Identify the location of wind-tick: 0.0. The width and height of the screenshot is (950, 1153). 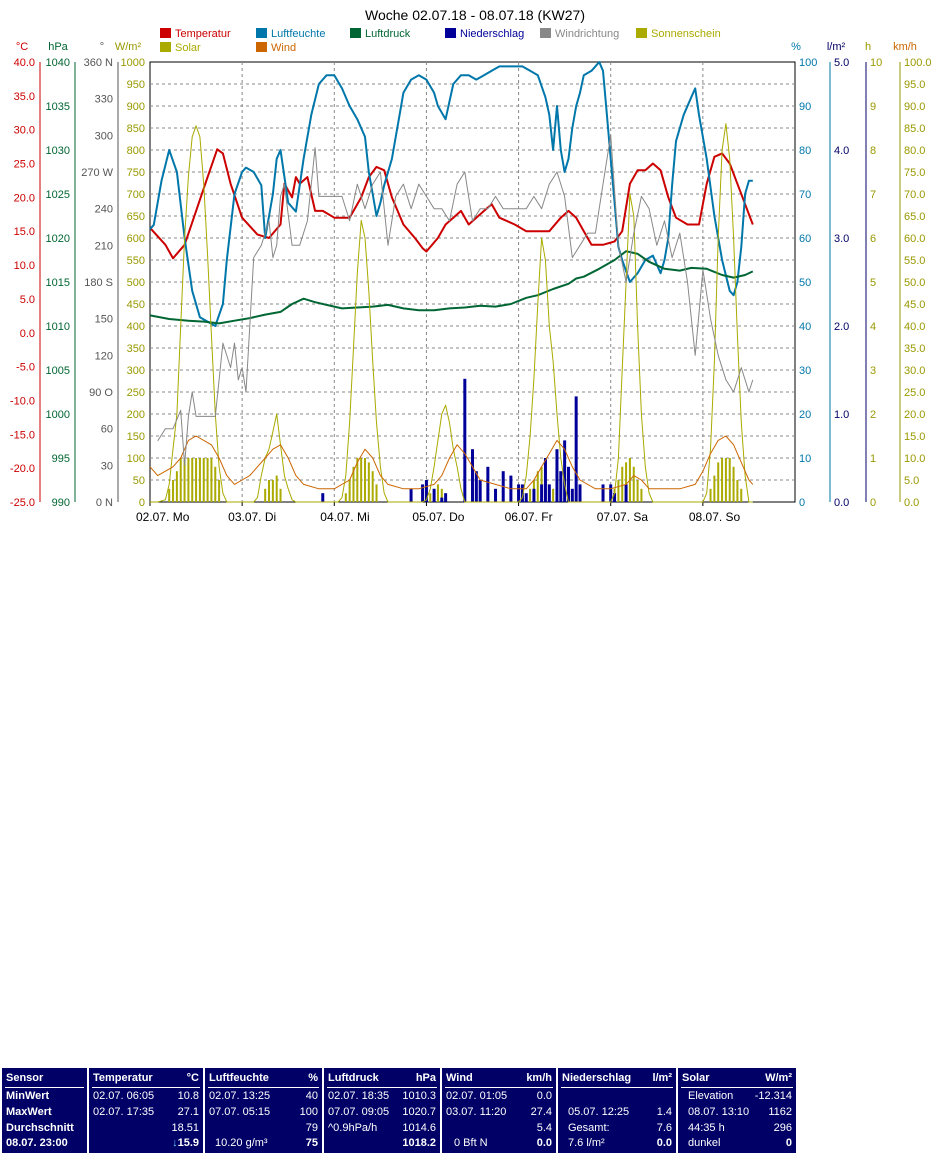
(911, 503).